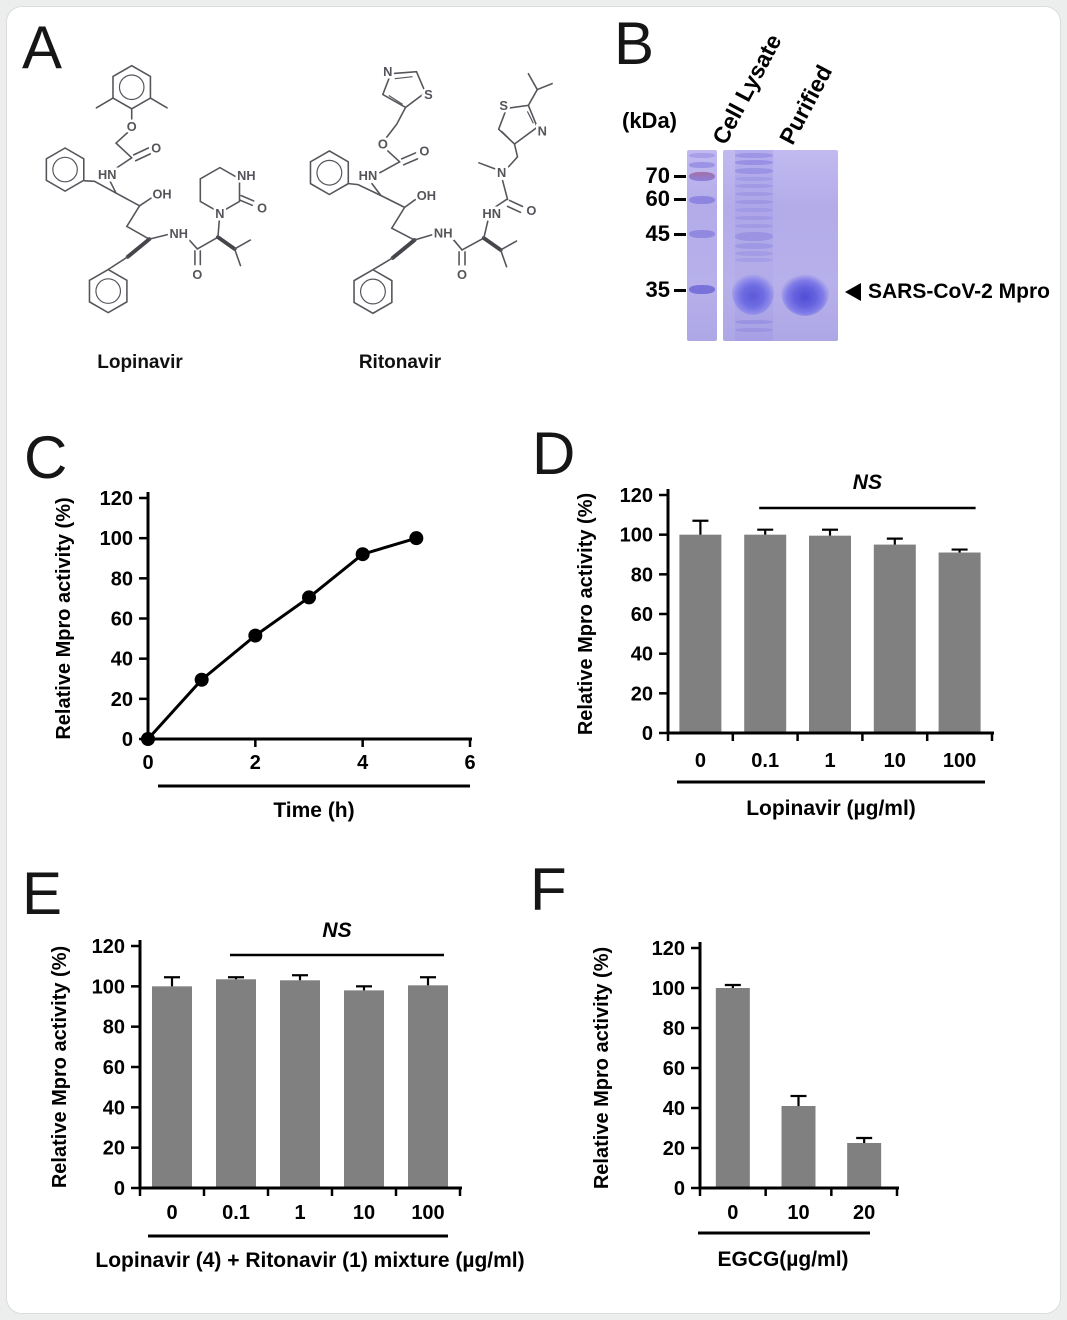  Describe the element at coordinates (831, 808) in the screenshot. I see `x-axis-label: Lopinavir (µg/ml)` at that location.